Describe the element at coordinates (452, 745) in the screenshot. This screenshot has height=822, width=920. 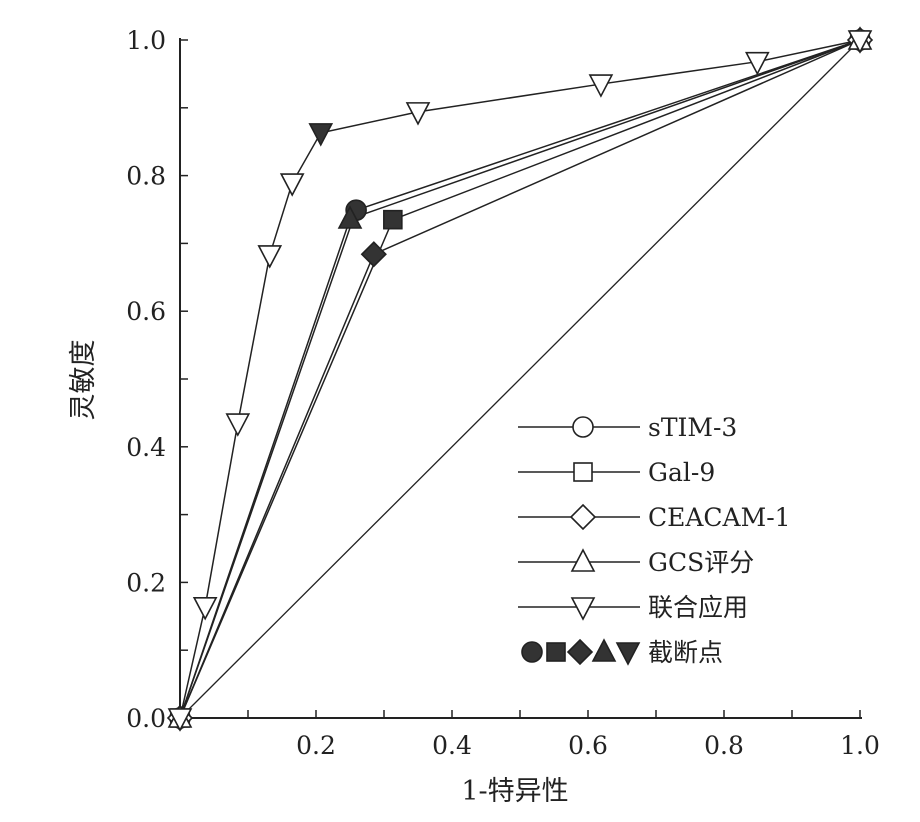
I see `x-tick-label: 0.4` at that location.